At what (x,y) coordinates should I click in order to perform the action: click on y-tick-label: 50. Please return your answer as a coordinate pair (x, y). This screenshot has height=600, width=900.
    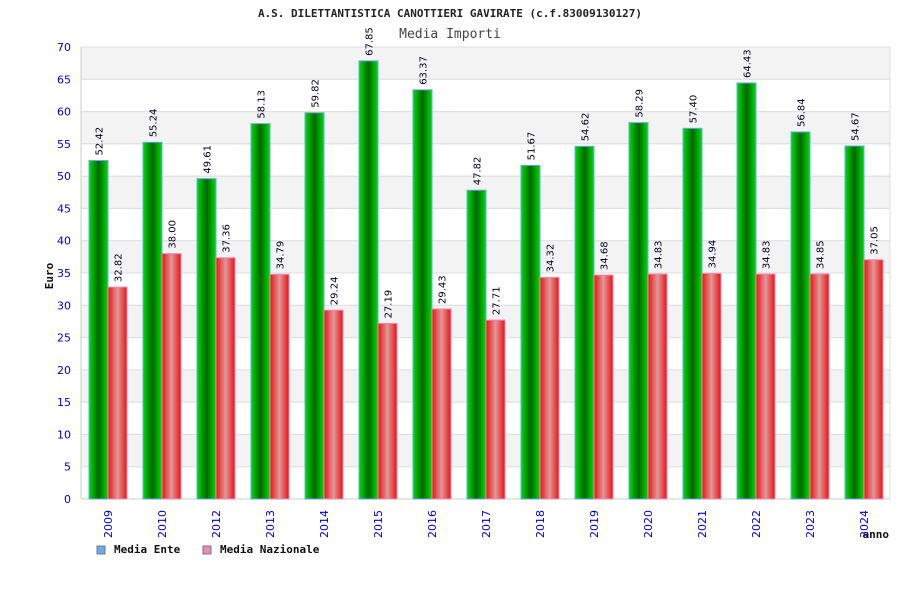
    Looking at the image, I should click on (64, 176).